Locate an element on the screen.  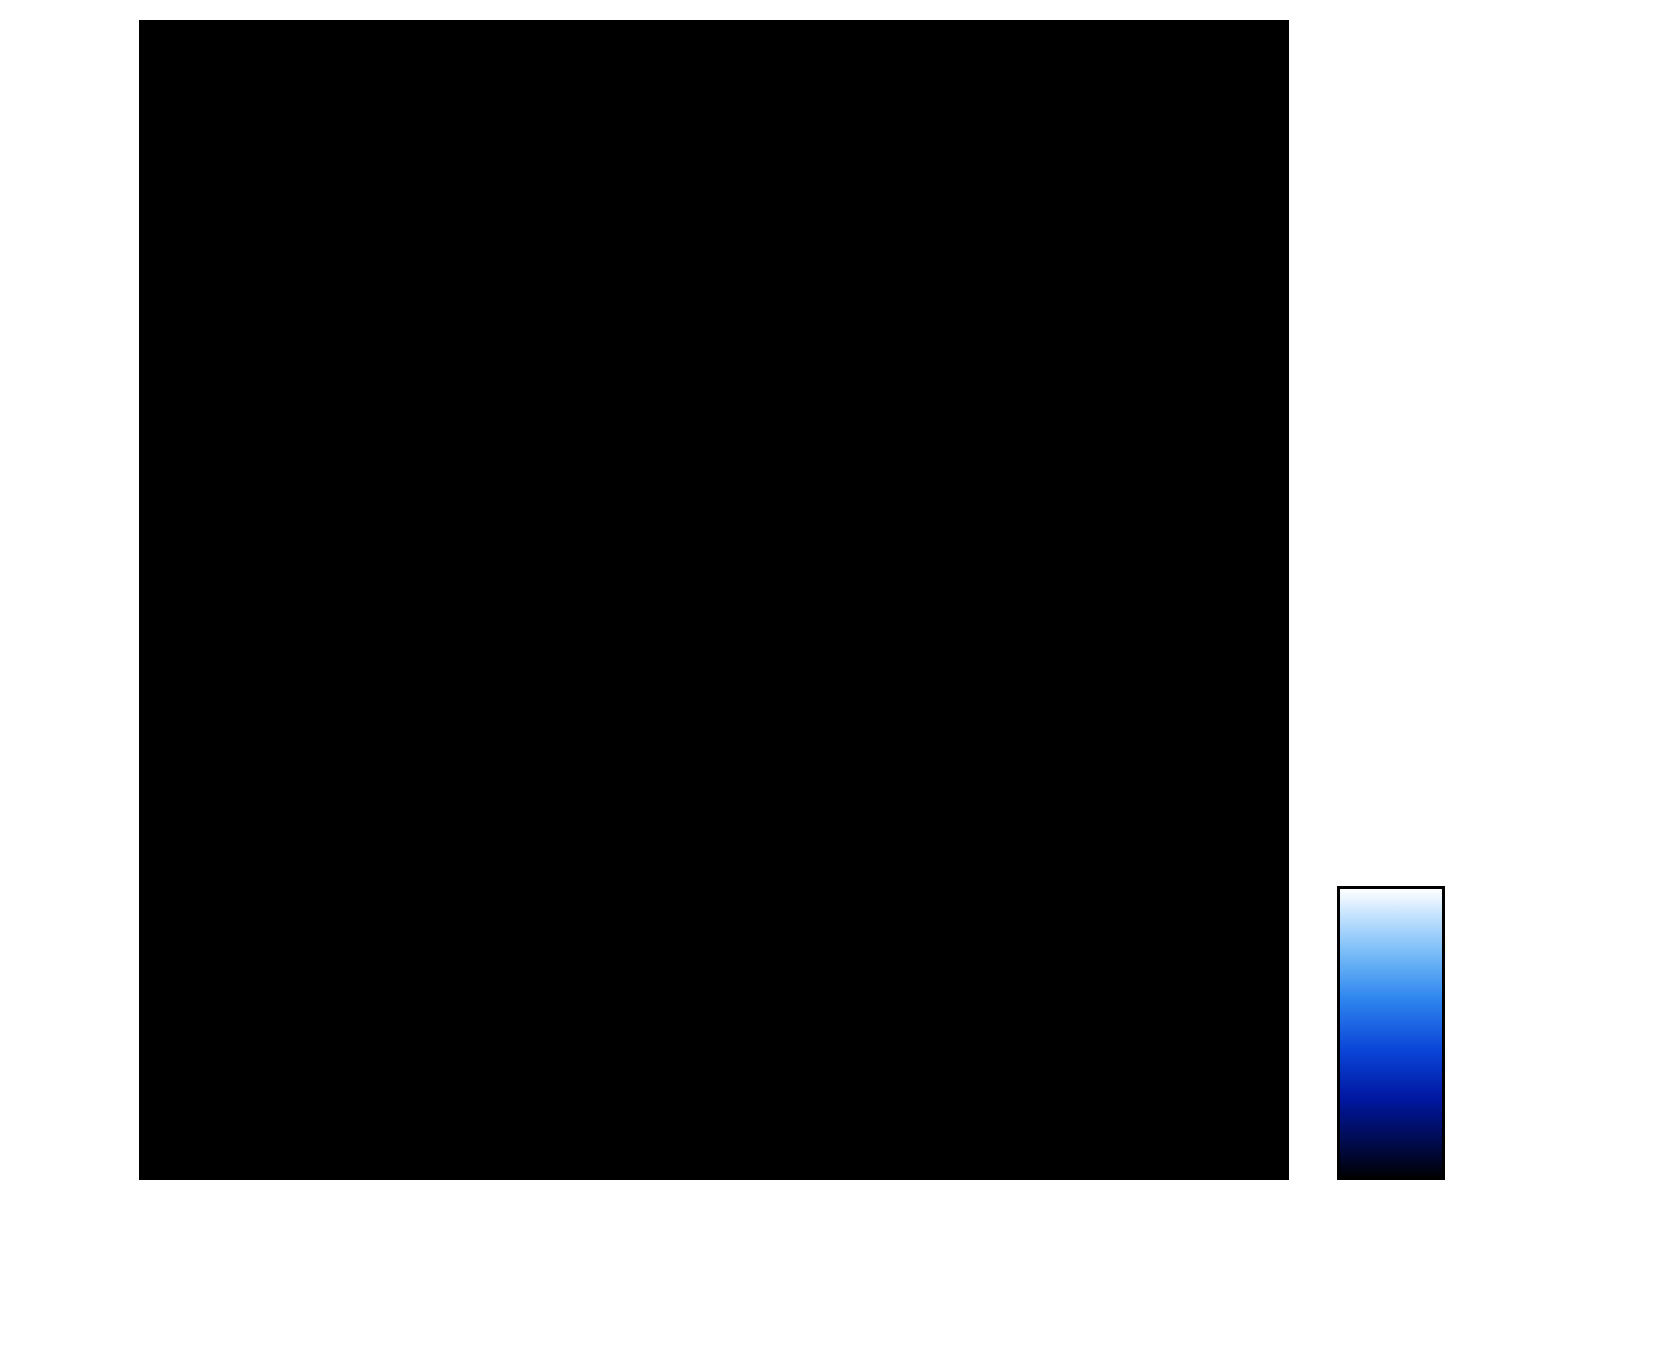
colorbar-gradient is located at coordinates (1391, 1033).